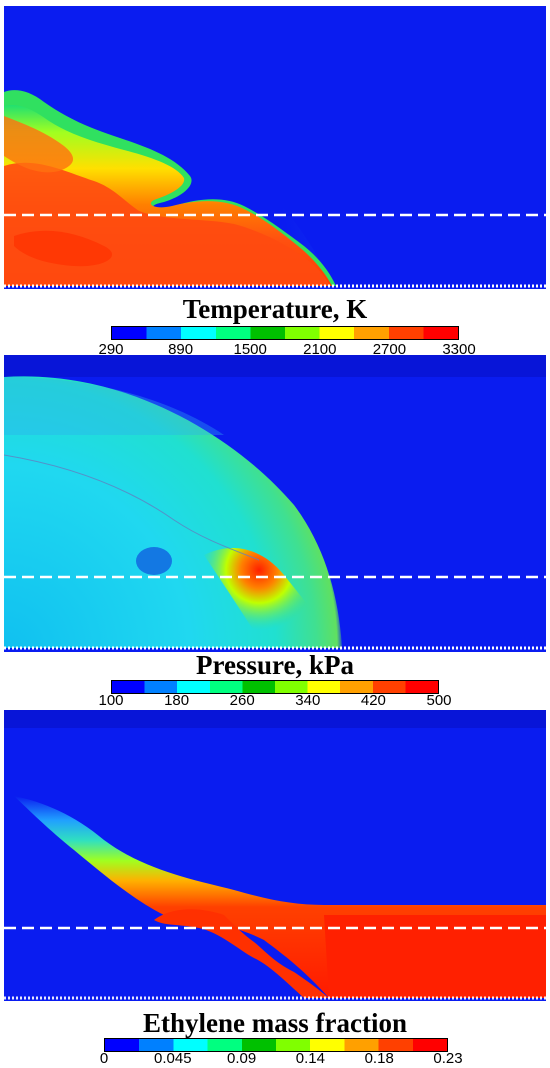 The width and height of the screenshot is (550, 1068). I want to click on temperature-colorbar, so click(285, 333).